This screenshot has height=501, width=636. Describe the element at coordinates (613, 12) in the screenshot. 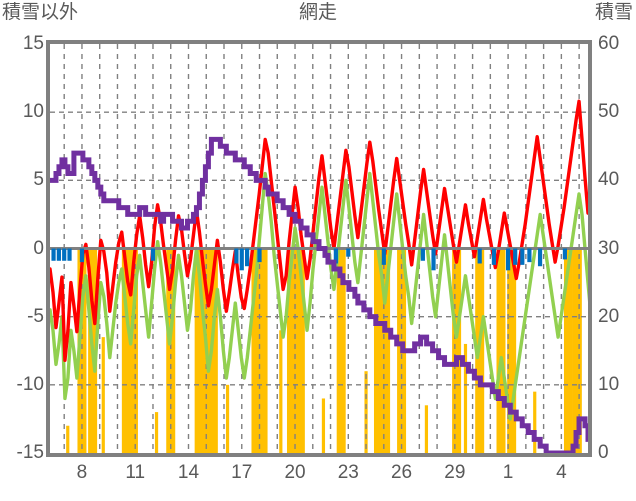

I see `right-axis-title: 積雪` at that location.